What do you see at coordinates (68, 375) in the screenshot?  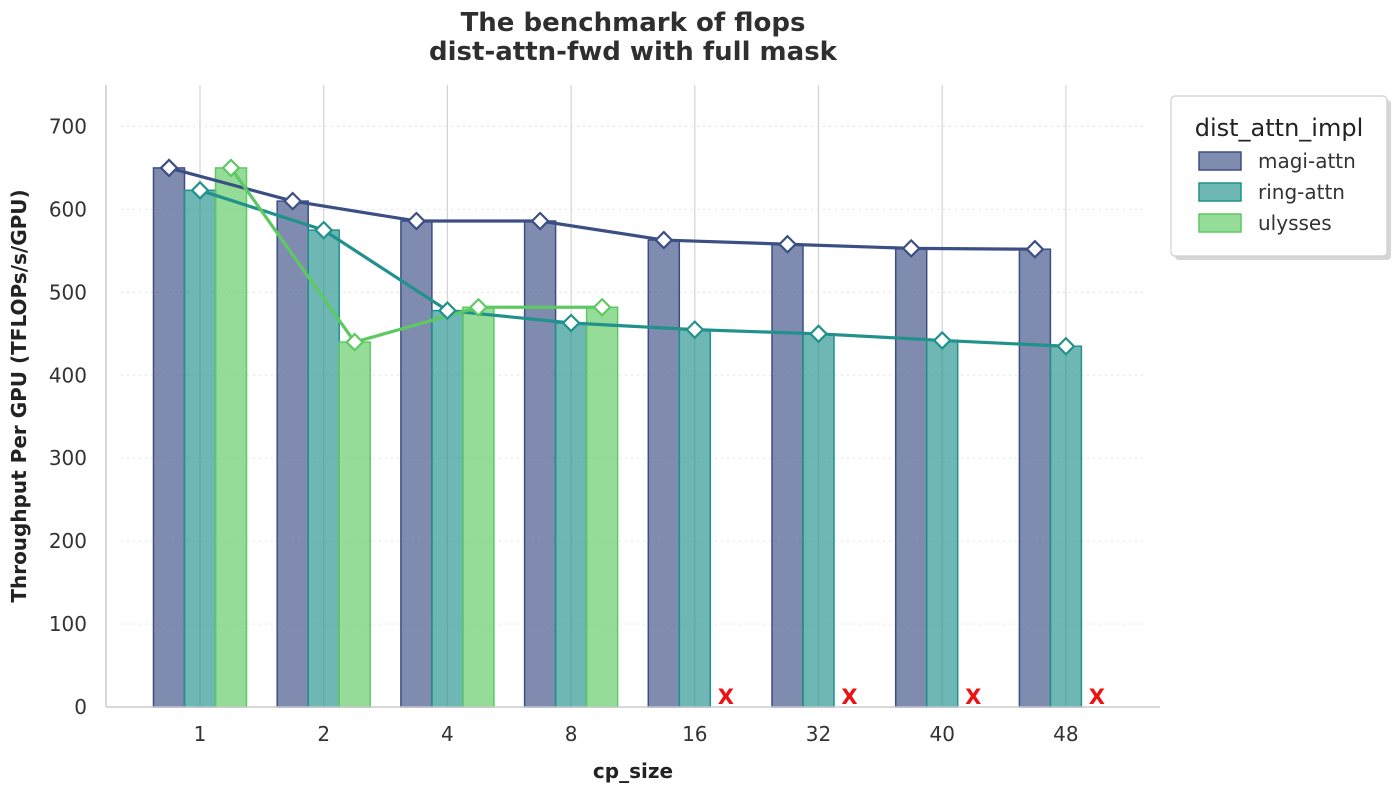 I see `y-tick-label: 400` at bounding box center [68, 375].